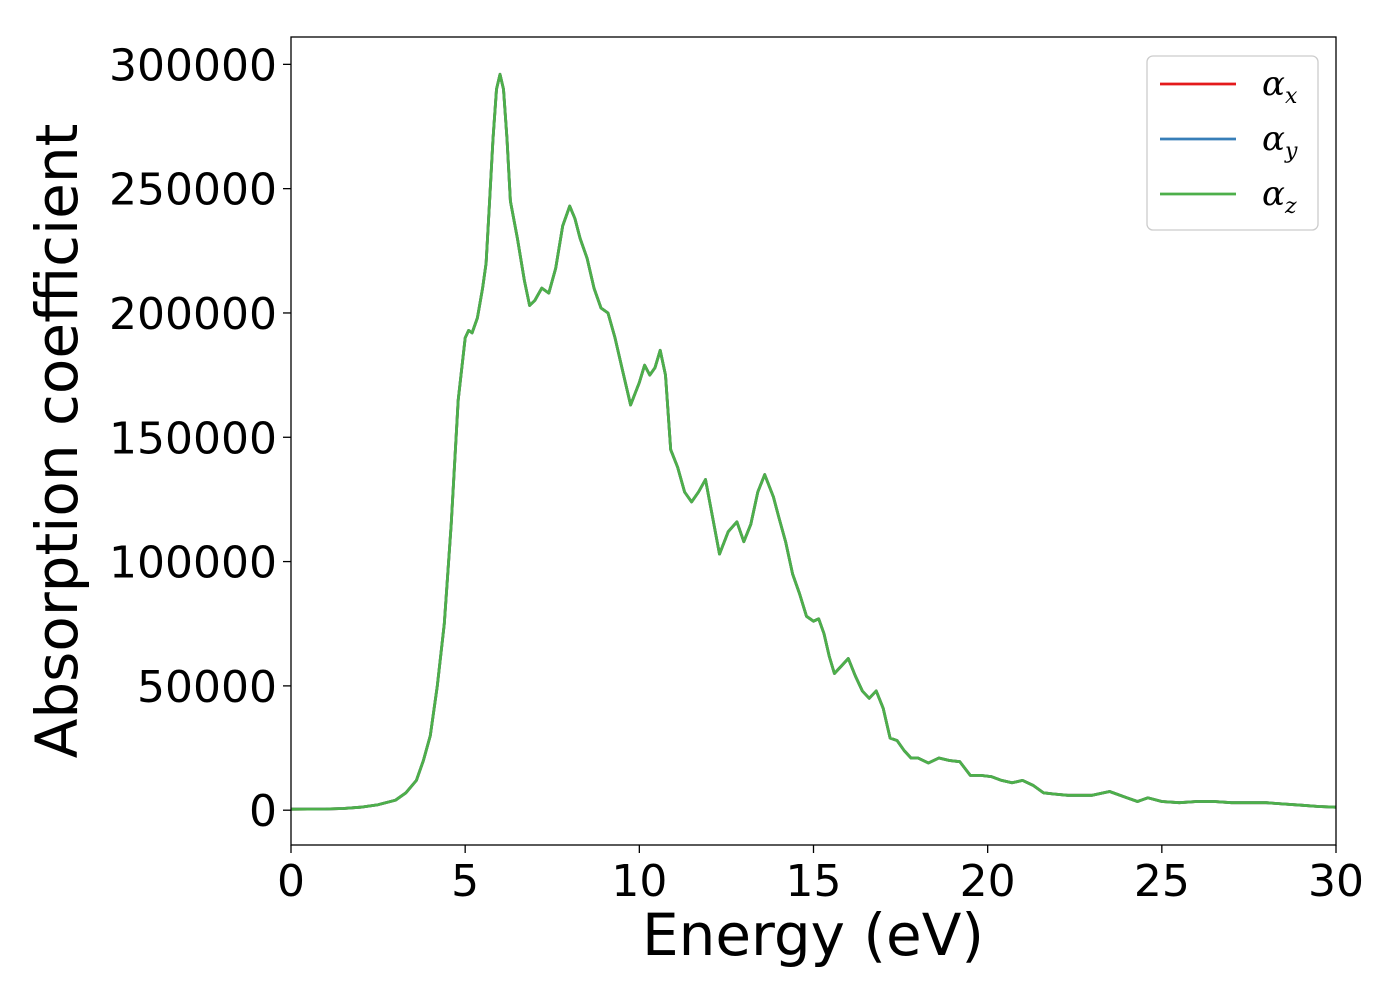 Image resolution: width=1400 pixels, height=1000 pixels. What do you see at coordinates (291, 881) in the screenshot?
I see `x-tick-label: 0` at bounding box center [291, 881].